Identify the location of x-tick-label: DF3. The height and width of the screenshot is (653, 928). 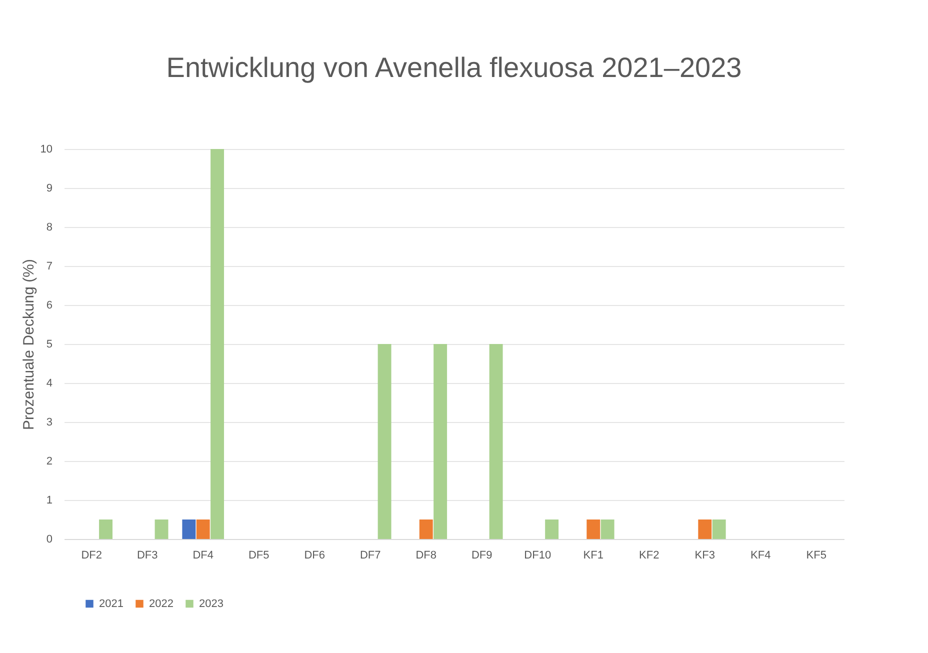
(147, 556).